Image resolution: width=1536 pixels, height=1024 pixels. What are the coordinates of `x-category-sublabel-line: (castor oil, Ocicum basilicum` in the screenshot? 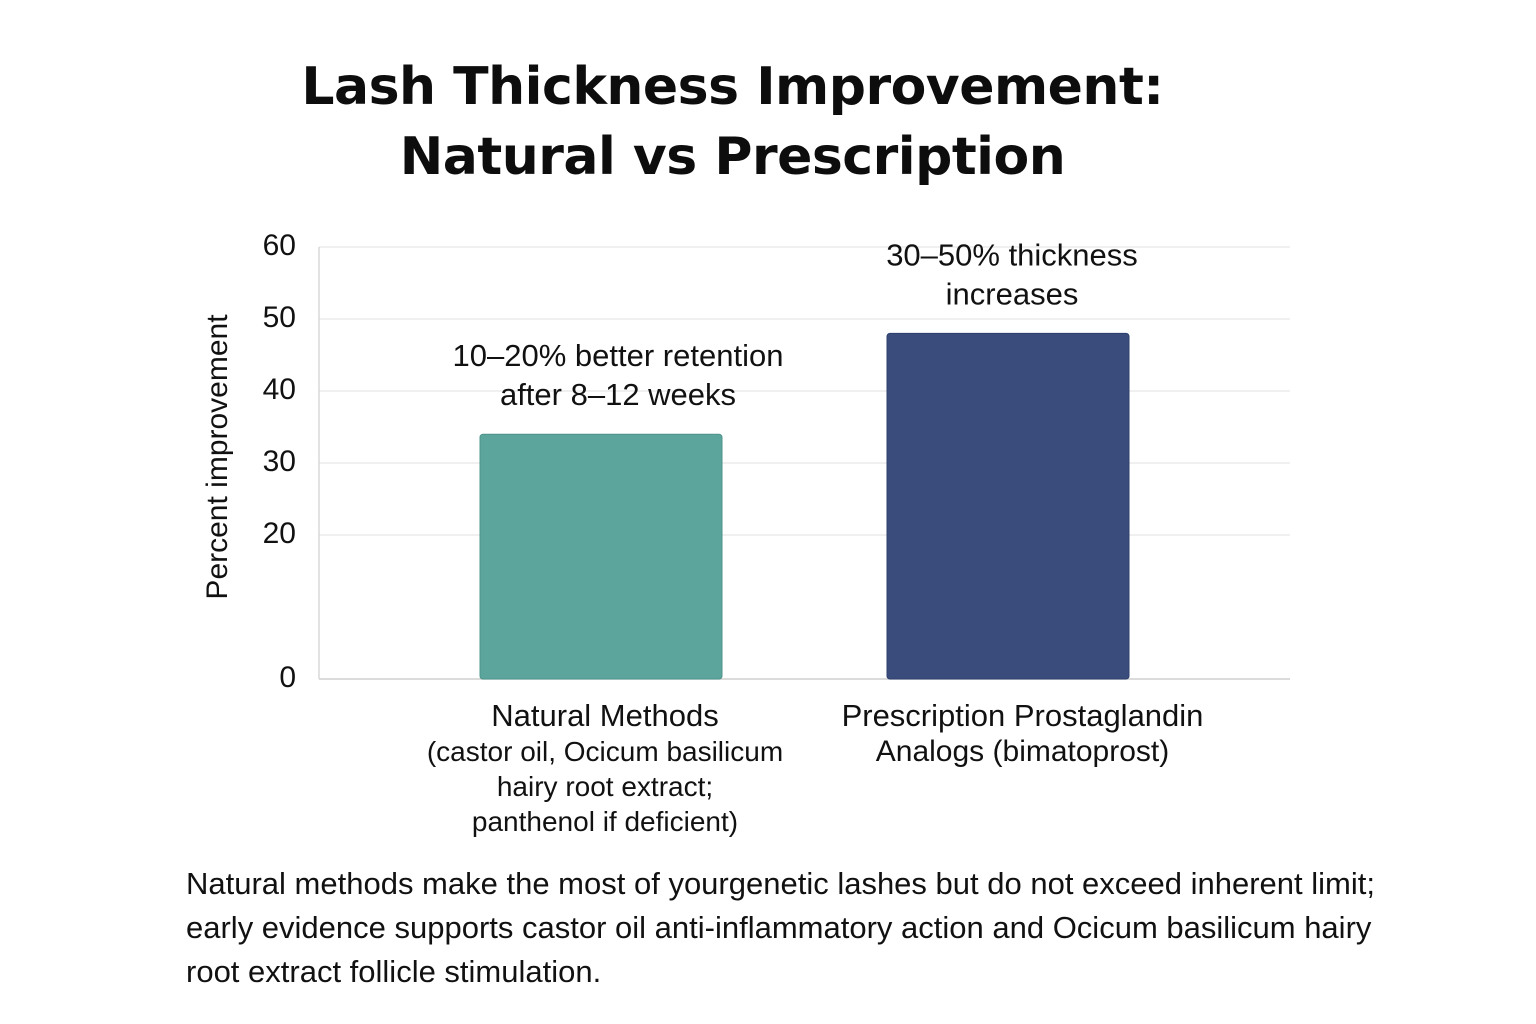 It's located at (605, 751).